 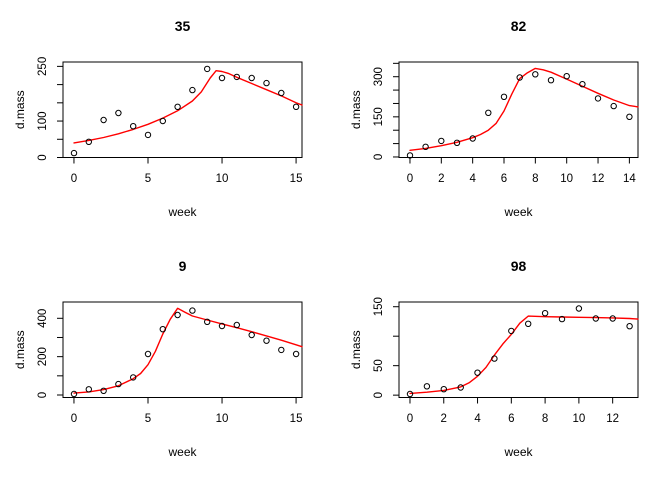 What do you see at coordinates (519, 266) in the screenshot?
I see `panel-title: 98` at bounding box center [519, 266].